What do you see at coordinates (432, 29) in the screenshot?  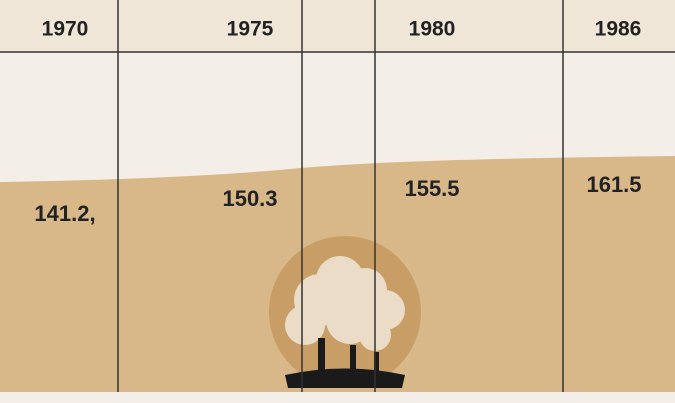 I see `year-label: 1980` at bounding box center [432, 29].